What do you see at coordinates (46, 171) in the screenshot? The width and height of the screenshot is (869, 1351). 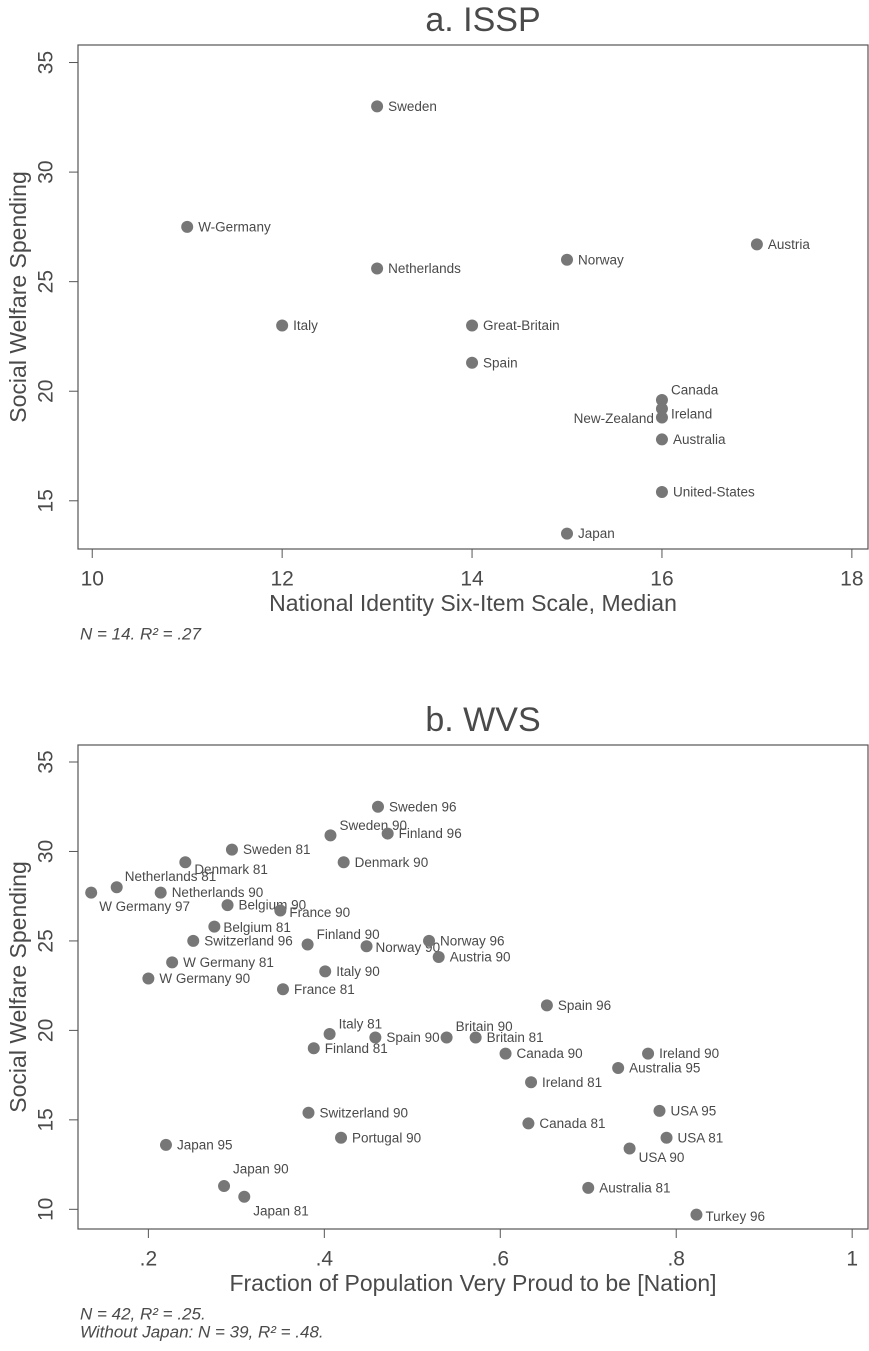 I see `y-tick-label: 30` at bounding box center [46, 171].